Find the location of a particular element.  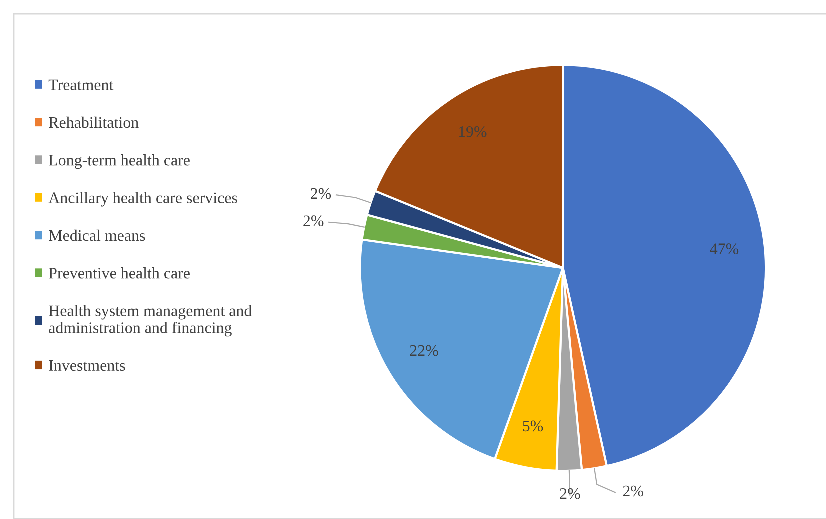

legend-label: Preventive health care is located at coordinates (119, 273).